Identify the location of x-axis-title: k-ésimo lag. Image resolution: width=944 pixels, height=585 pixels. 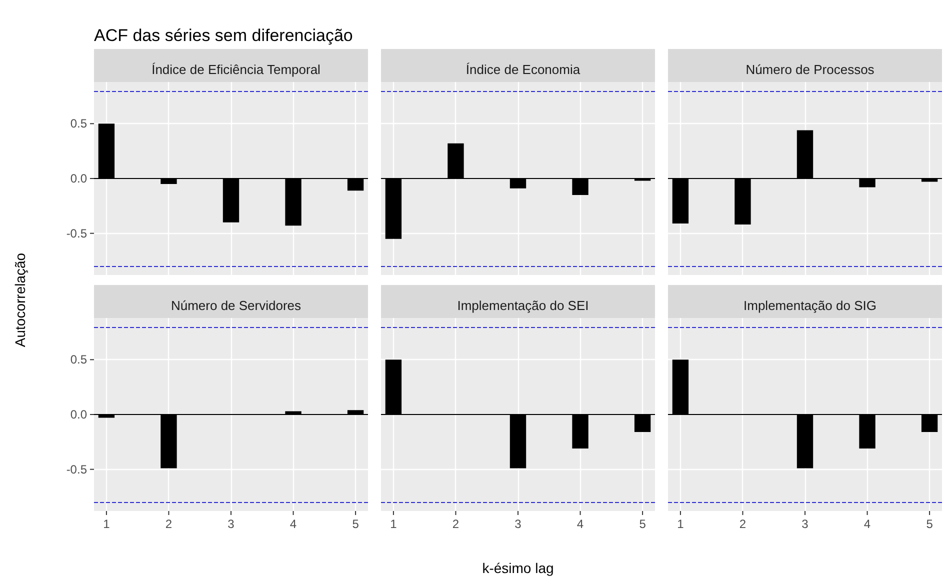
(518, 568).